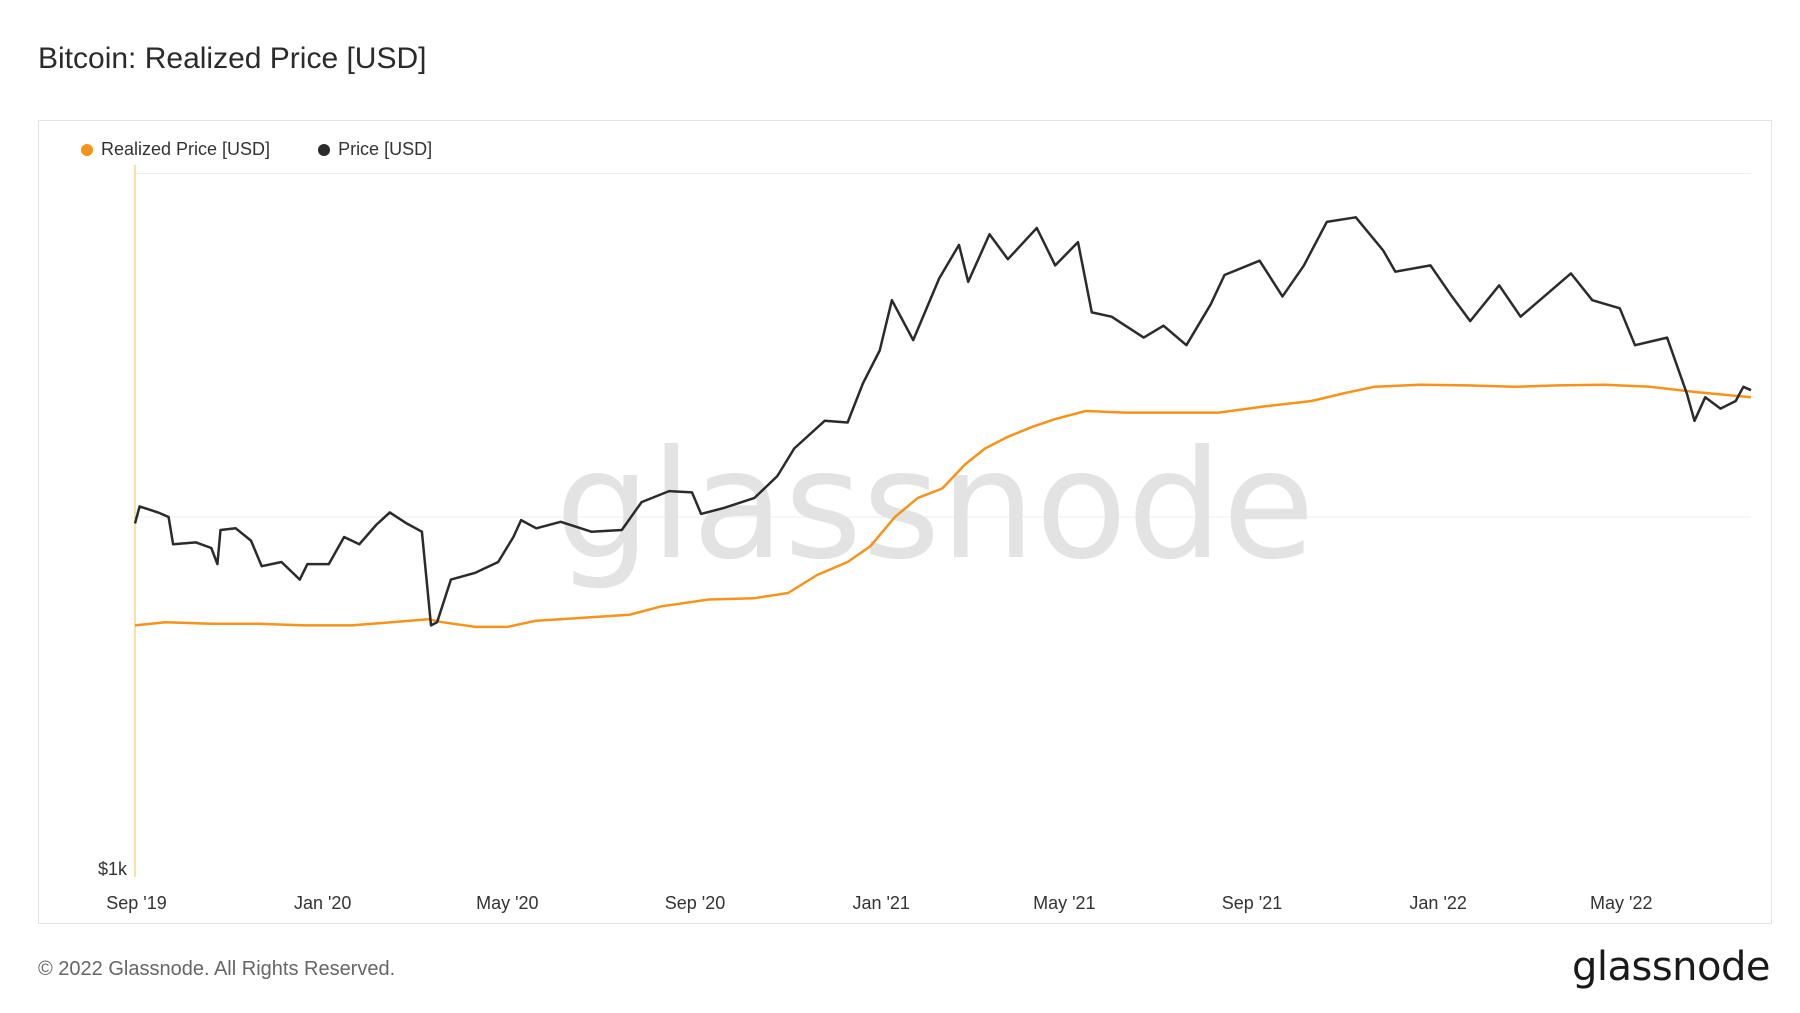 The image size is (1800, 1013). Describe the element at coordinates (507, 903) in the screenshot. I see `x-tick-label-2: May '20` at that location.